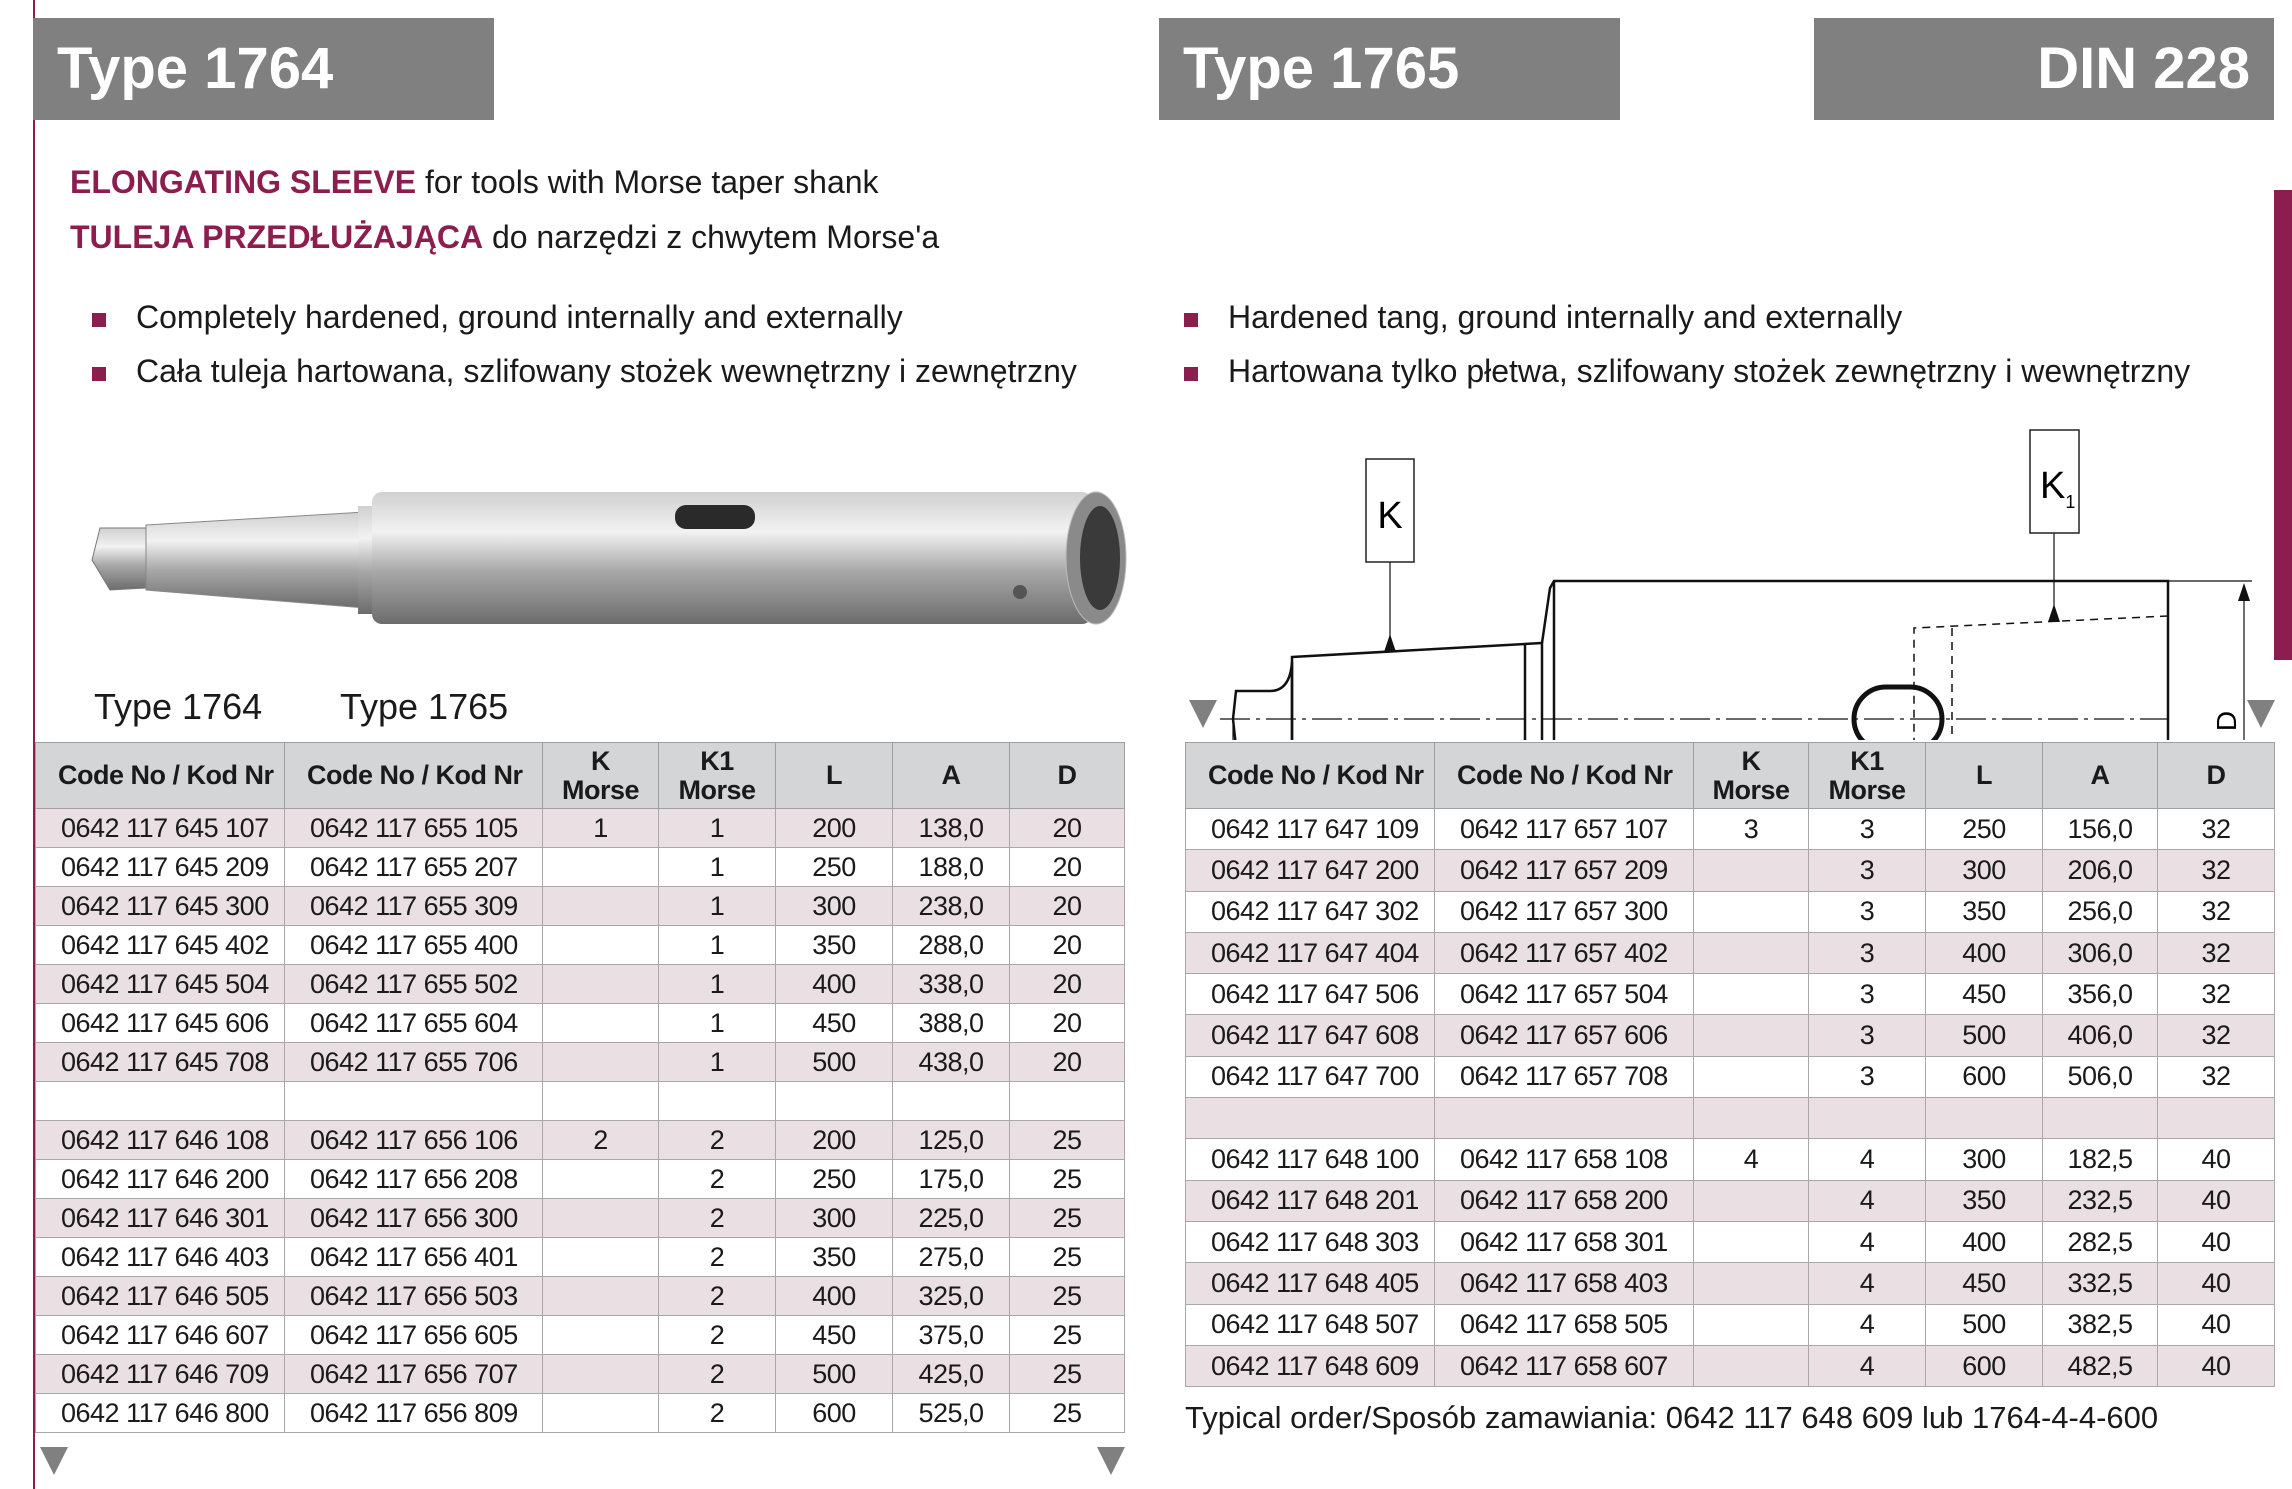 The width and height of the screenshot is (2292, 1489). Describe the element at coordinates (2216, 1324) in the screenshot. I see `d-value: 40` at that location.